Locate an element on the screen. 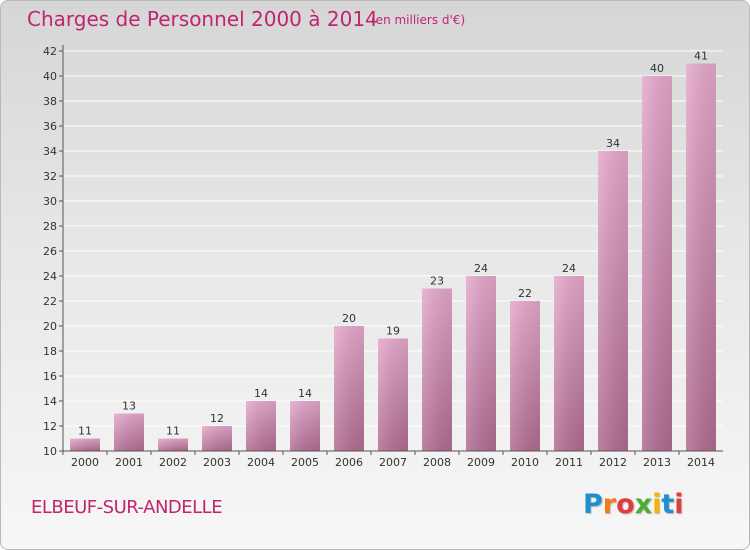  x-tick-label: 2012 is located at coordinates (613, 462).